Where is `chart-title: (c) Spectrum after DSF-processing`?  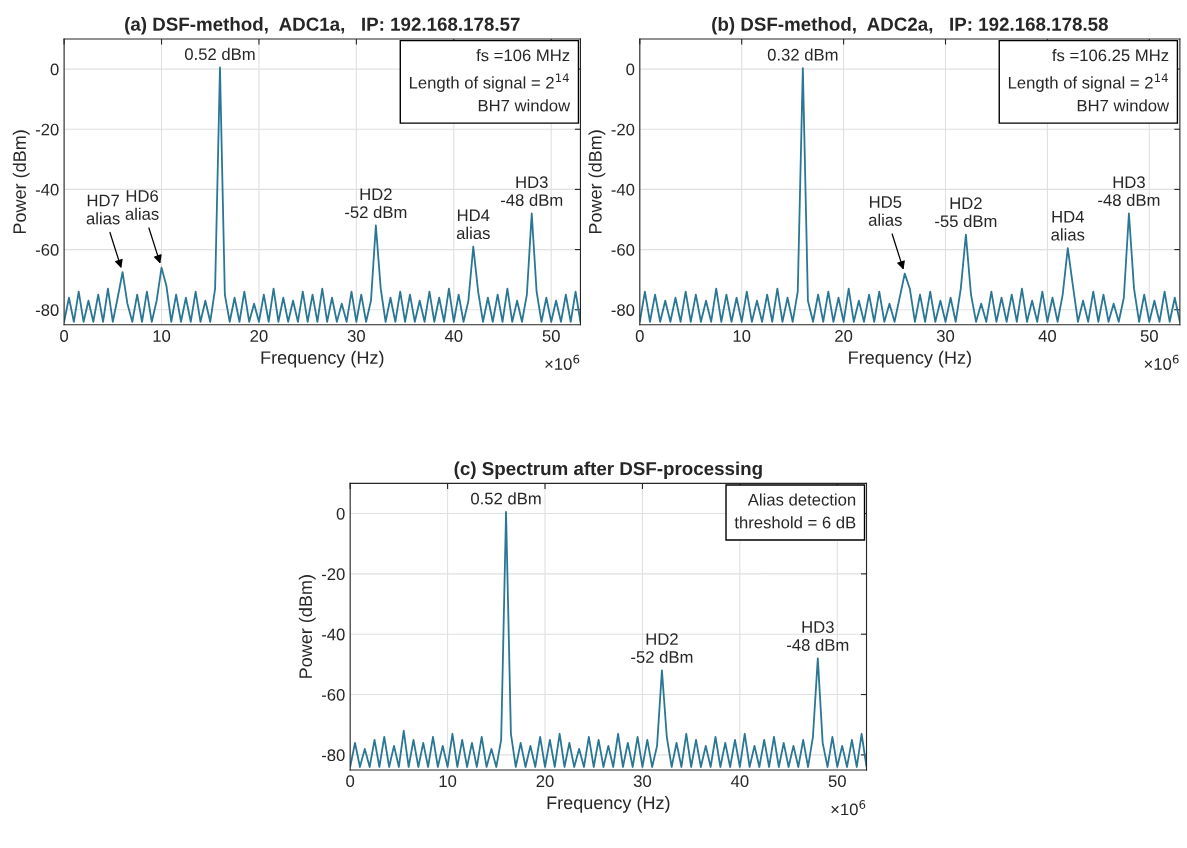 chart-title: (c) Spectrum after DSF-processing is located at coordinates (608, 470).